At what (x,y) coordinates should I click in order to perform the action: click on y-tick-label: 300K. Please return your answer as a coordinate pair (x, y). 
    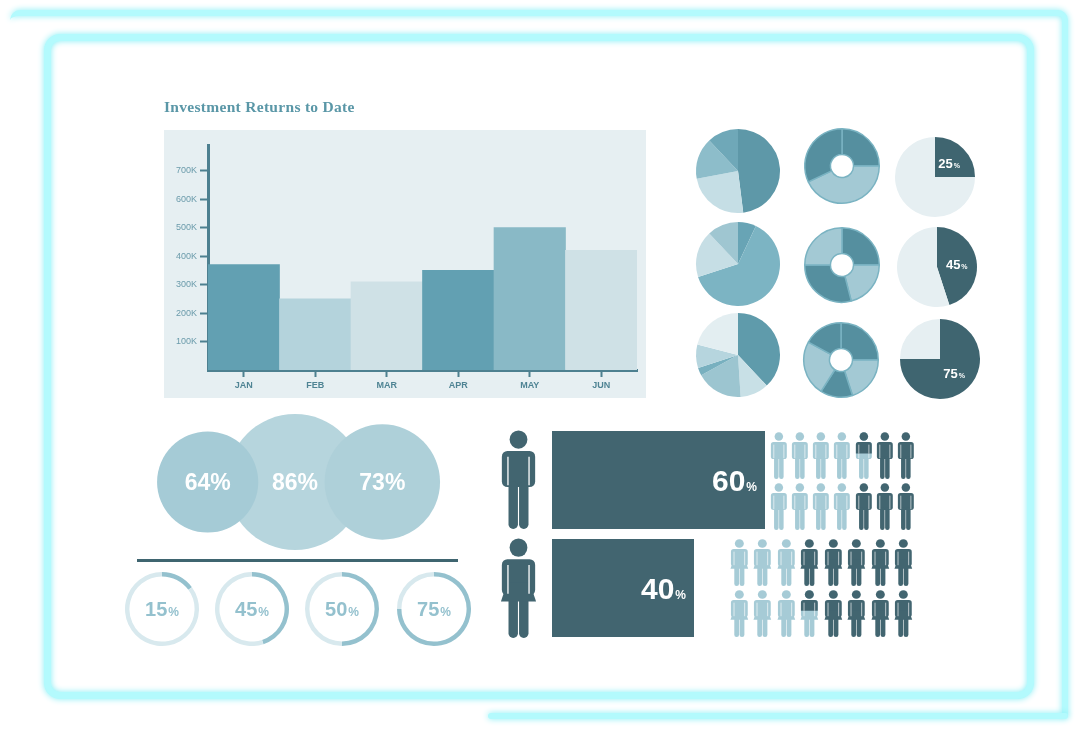
    Looking at the image, I should click on (186, 284).